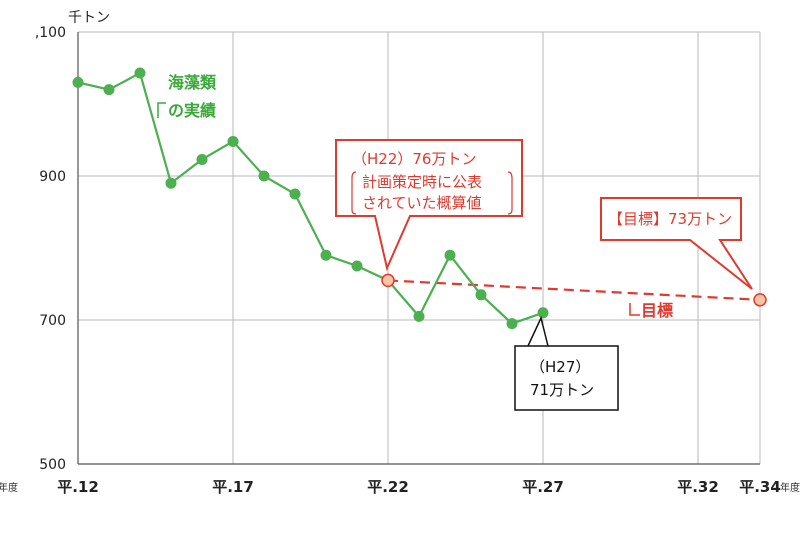 The height and width of the screenshot is (534, 812). What do you see at coordinates (50, 249) in the screenshot?
I see `y-tick-labels: ,100 900 700 500` at bounding box center [50, 249].